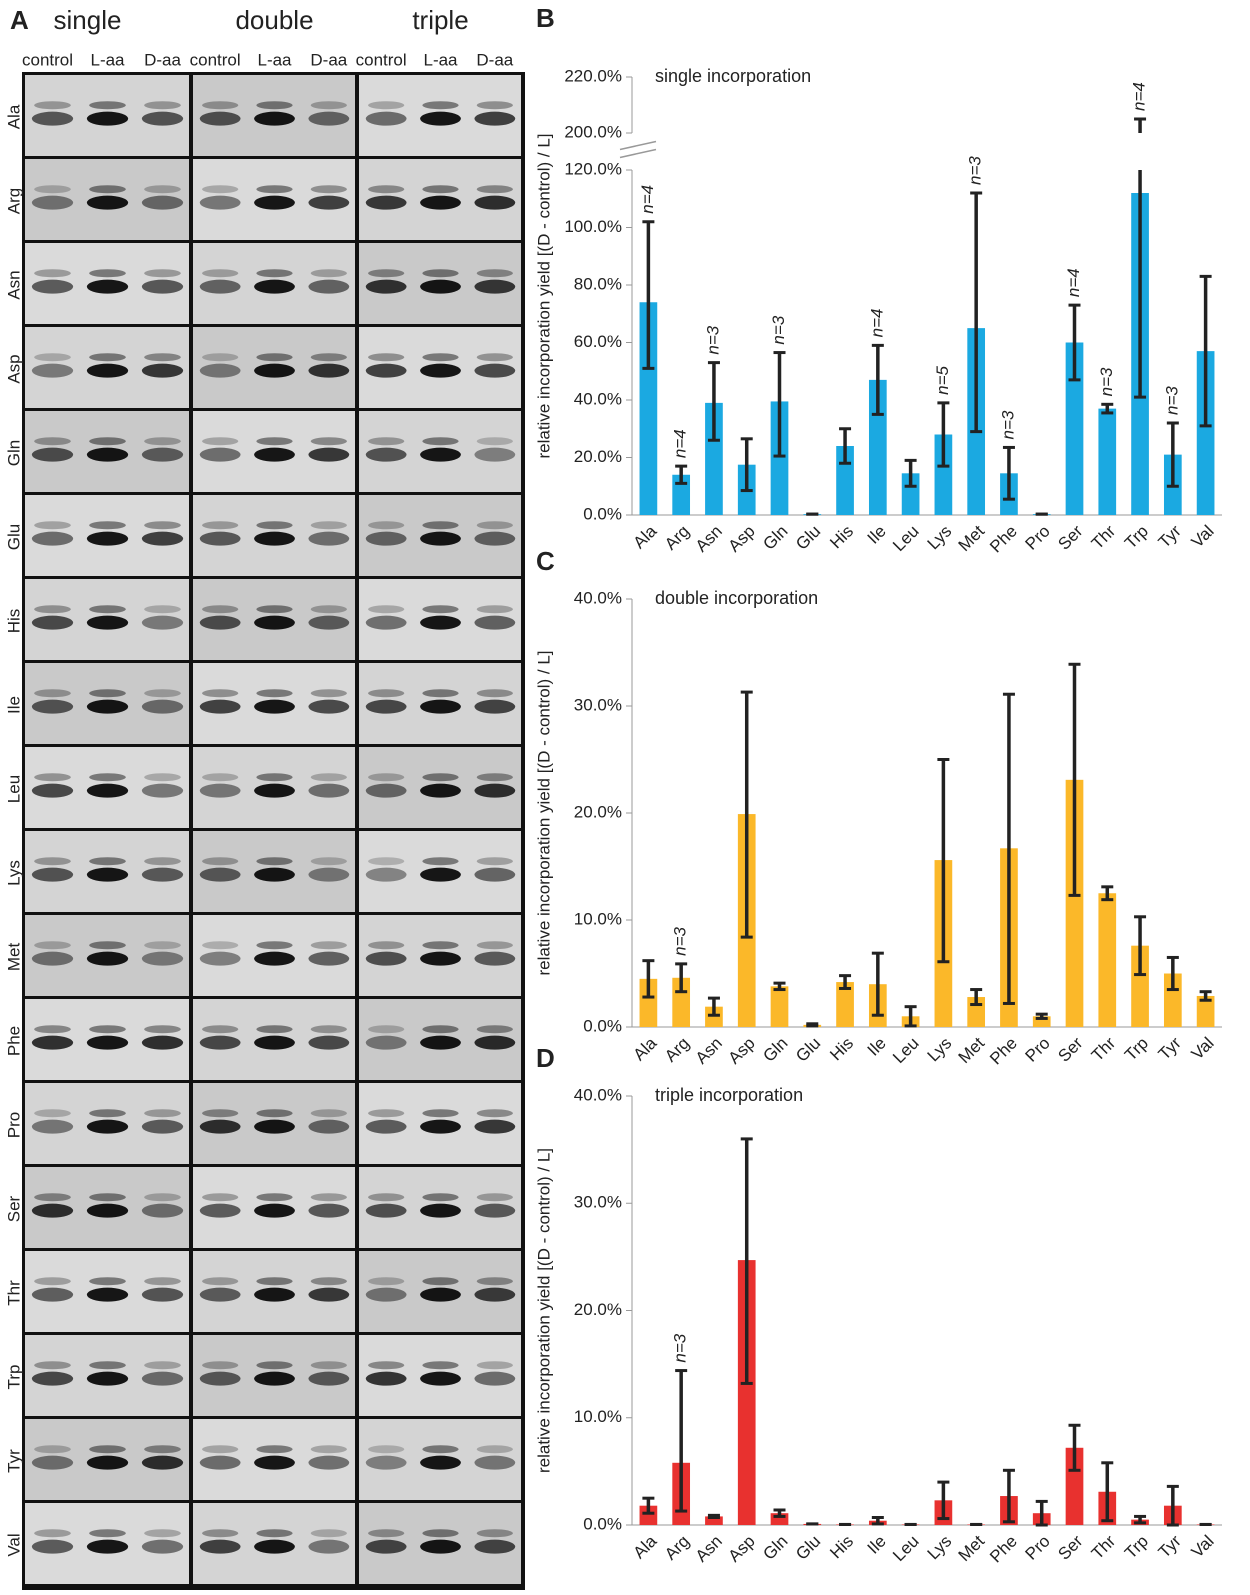 The image size is (1250, 1595). What do you see at coordinates (709, 539) in the screenshot?
I see `x-tick-label: Asn` at bounding box center [709, 539].